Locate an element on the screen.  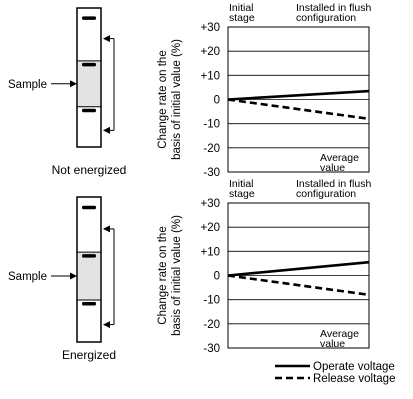
sample-diagram-2: Sample Energized is located at coordinates (62, 279).